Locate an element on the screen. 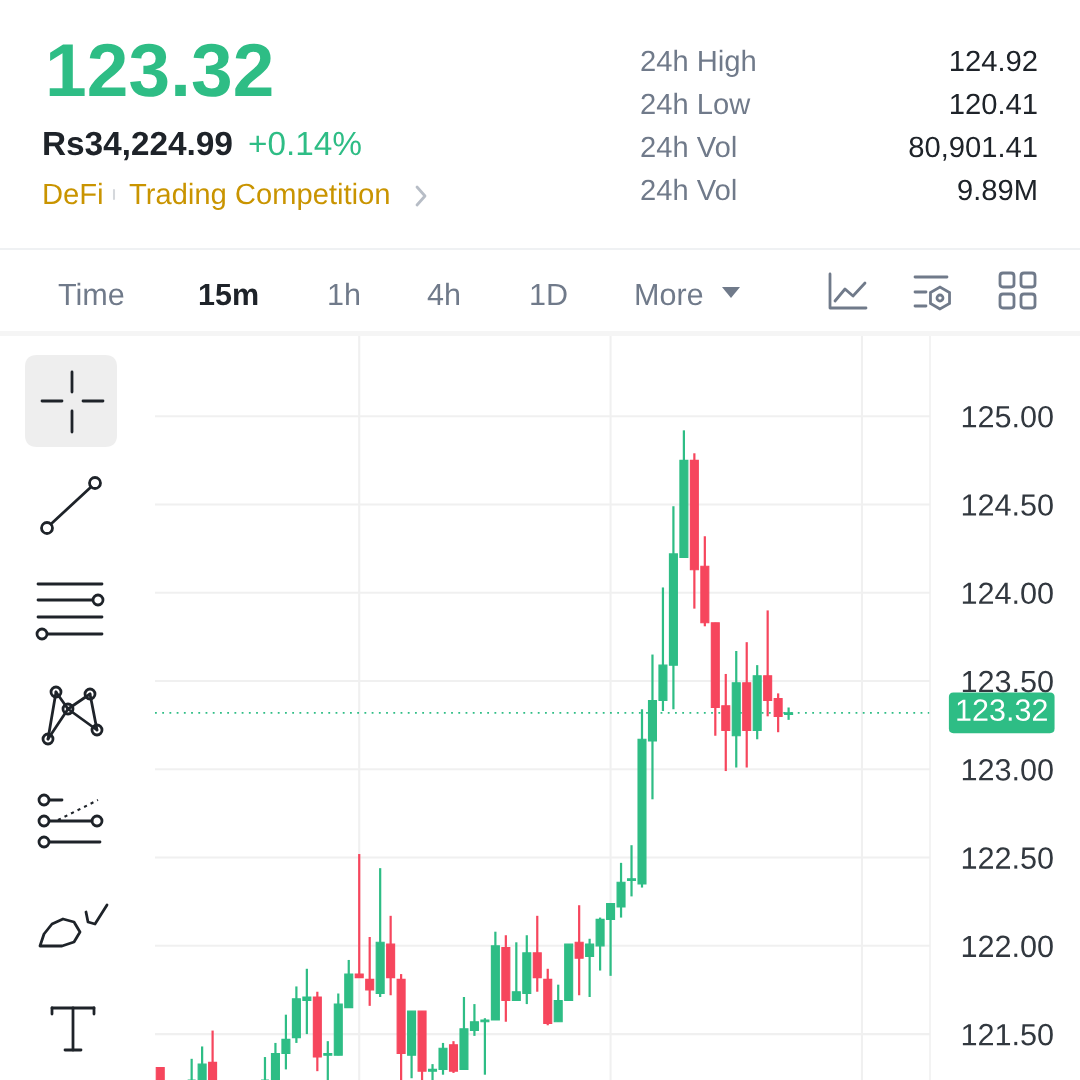 Image resolution: width=1080 pixels, height=1080 pixels. text: 4h is located at coordinates (443, 293).